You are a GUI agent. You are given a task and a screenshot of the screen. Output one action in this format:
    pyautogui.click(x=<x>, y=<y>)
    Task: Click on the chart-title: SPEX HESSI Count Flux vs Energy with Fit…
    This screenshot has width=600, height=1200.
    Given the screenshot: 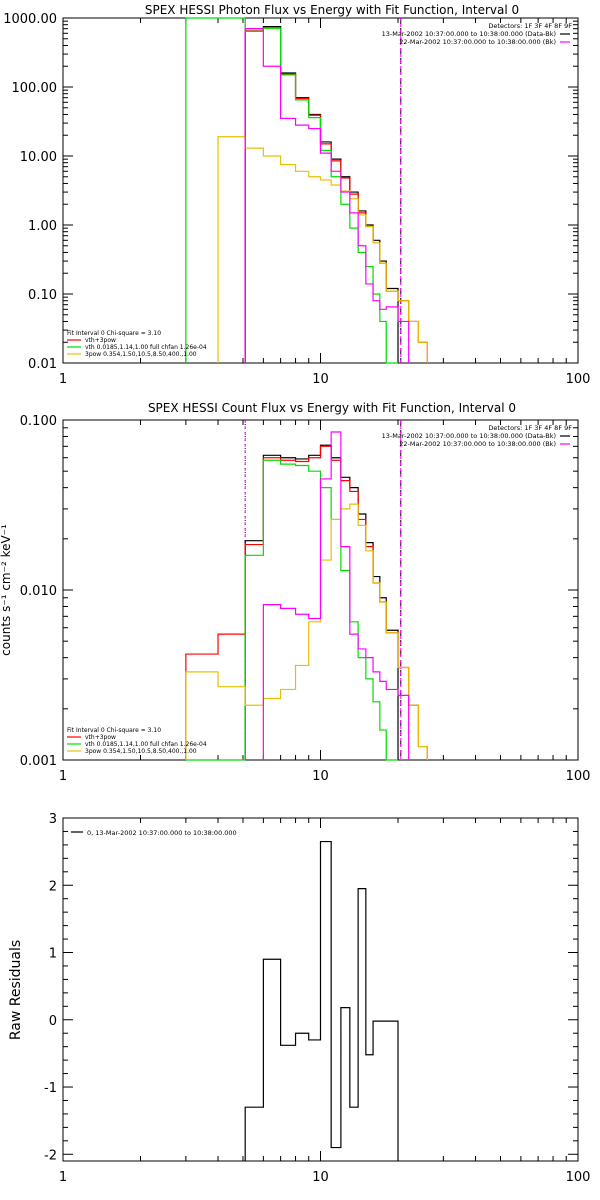 What is the action you would take?
    pyautogui.click(x=332, y=408)
    